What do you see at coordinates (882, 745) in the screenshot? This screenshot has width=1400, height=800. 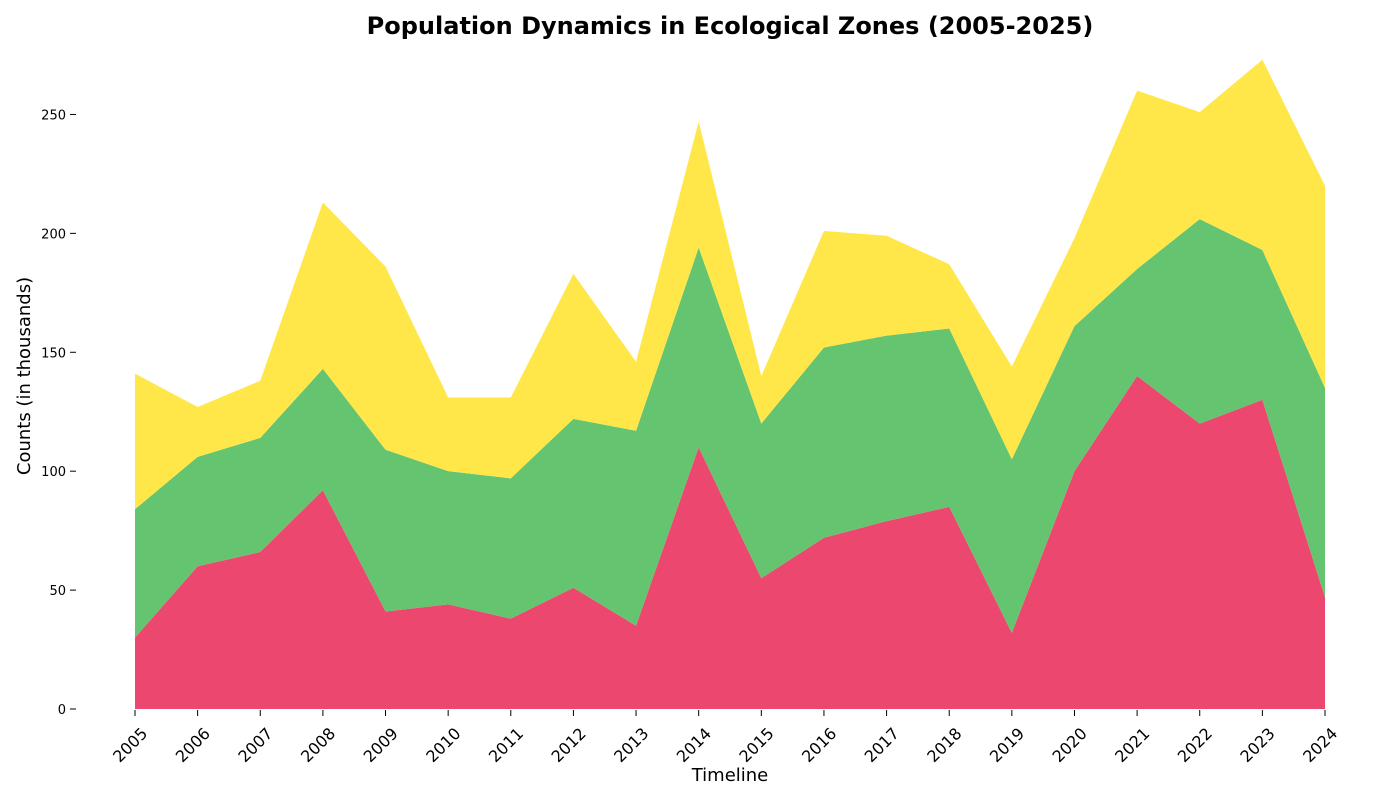 I see `x-tick-label: 2017` at bounding box center [882, 745].